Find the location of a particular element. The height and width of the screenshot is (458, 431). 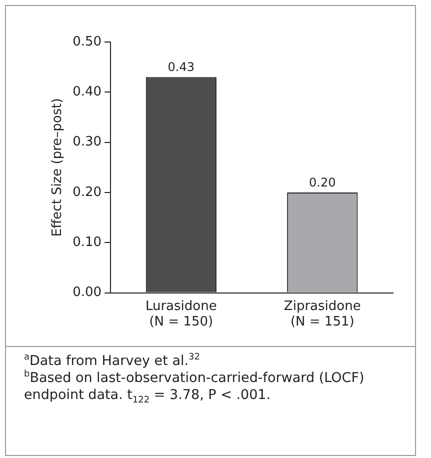

y-tick-label: 0.00 is located at coordinates (87, 292).